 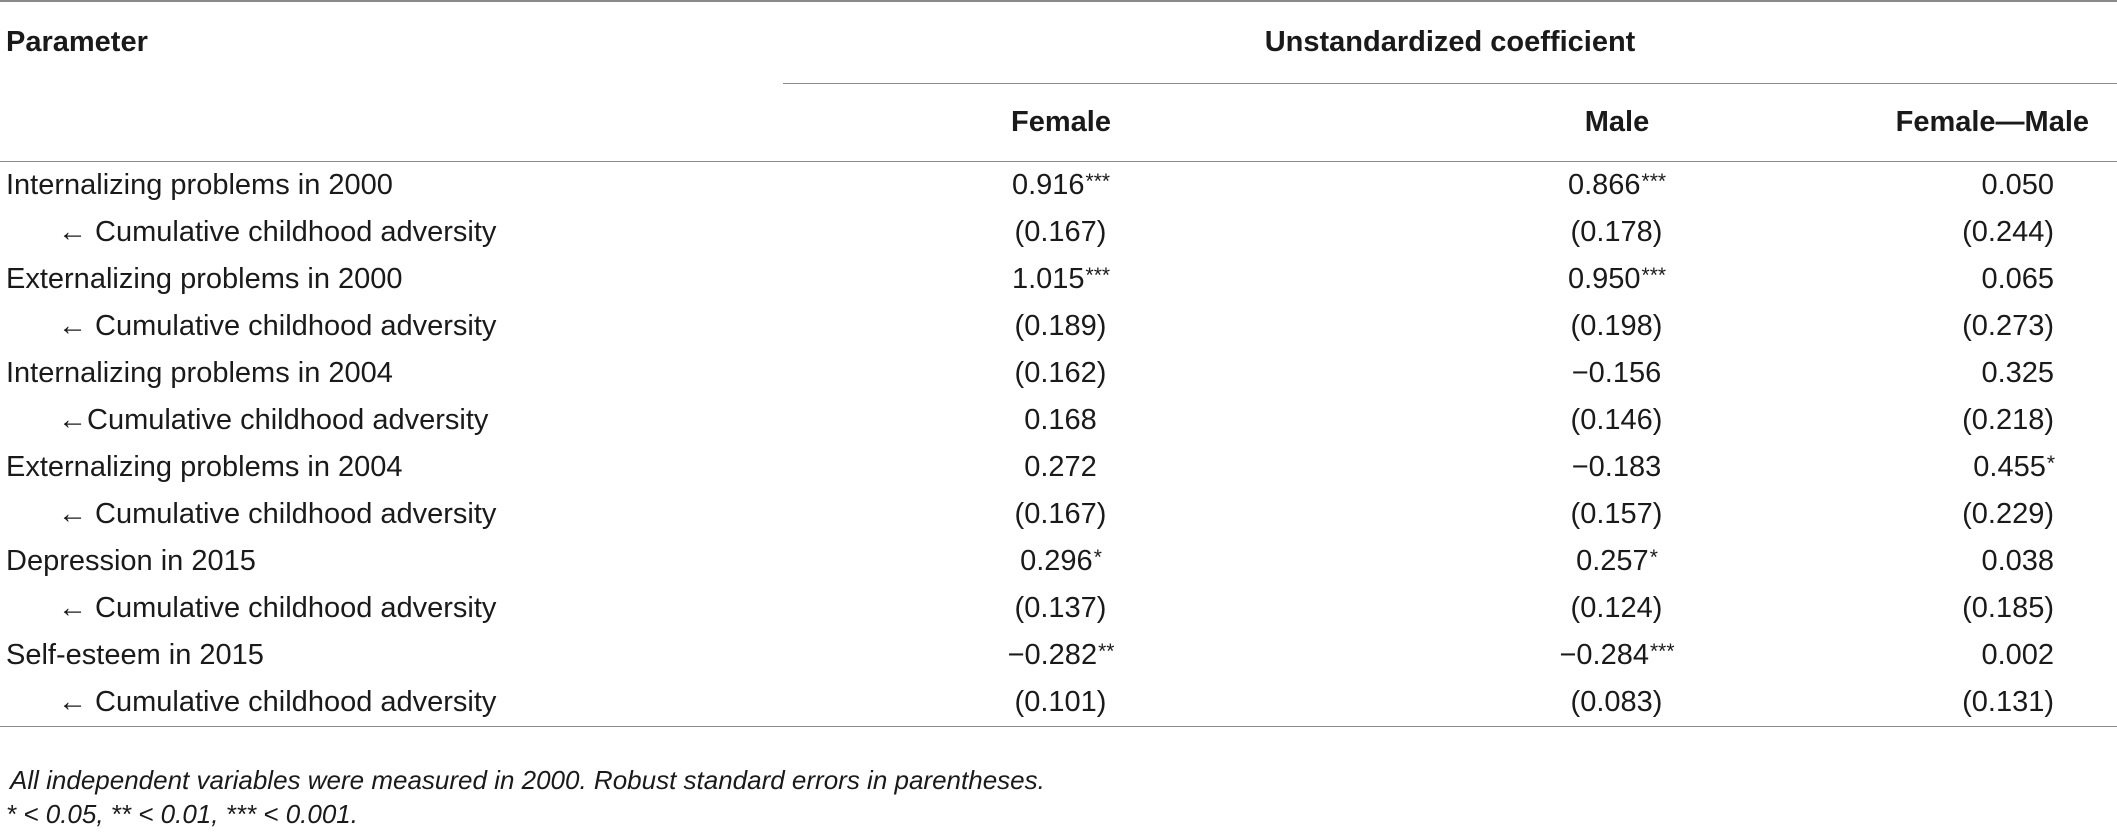 I want to click on difference-value-cell: (0.229), so click(x=2006, y=514).